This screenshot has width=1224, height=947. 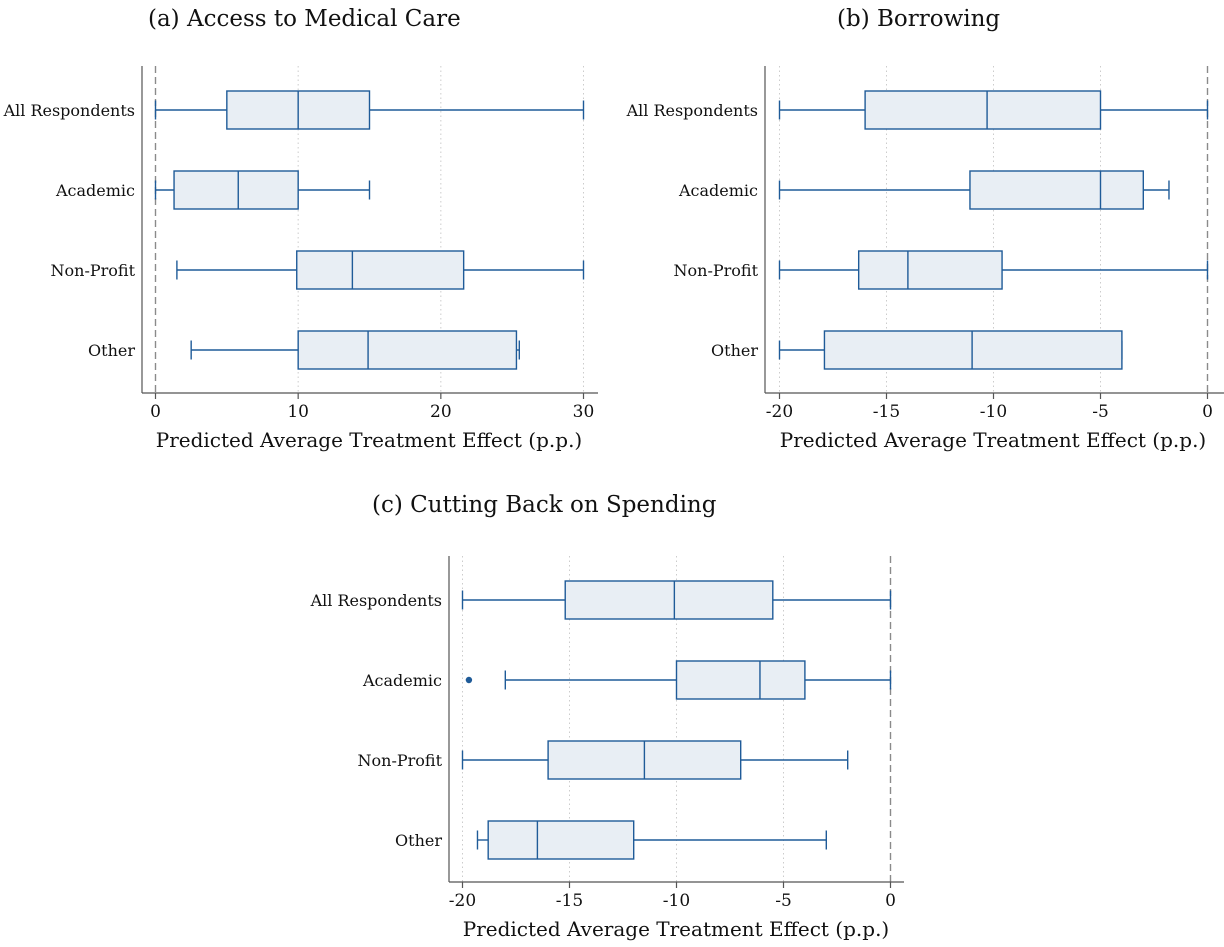 I want to click on x-tick-label: 10, so click(x=298, y=412).